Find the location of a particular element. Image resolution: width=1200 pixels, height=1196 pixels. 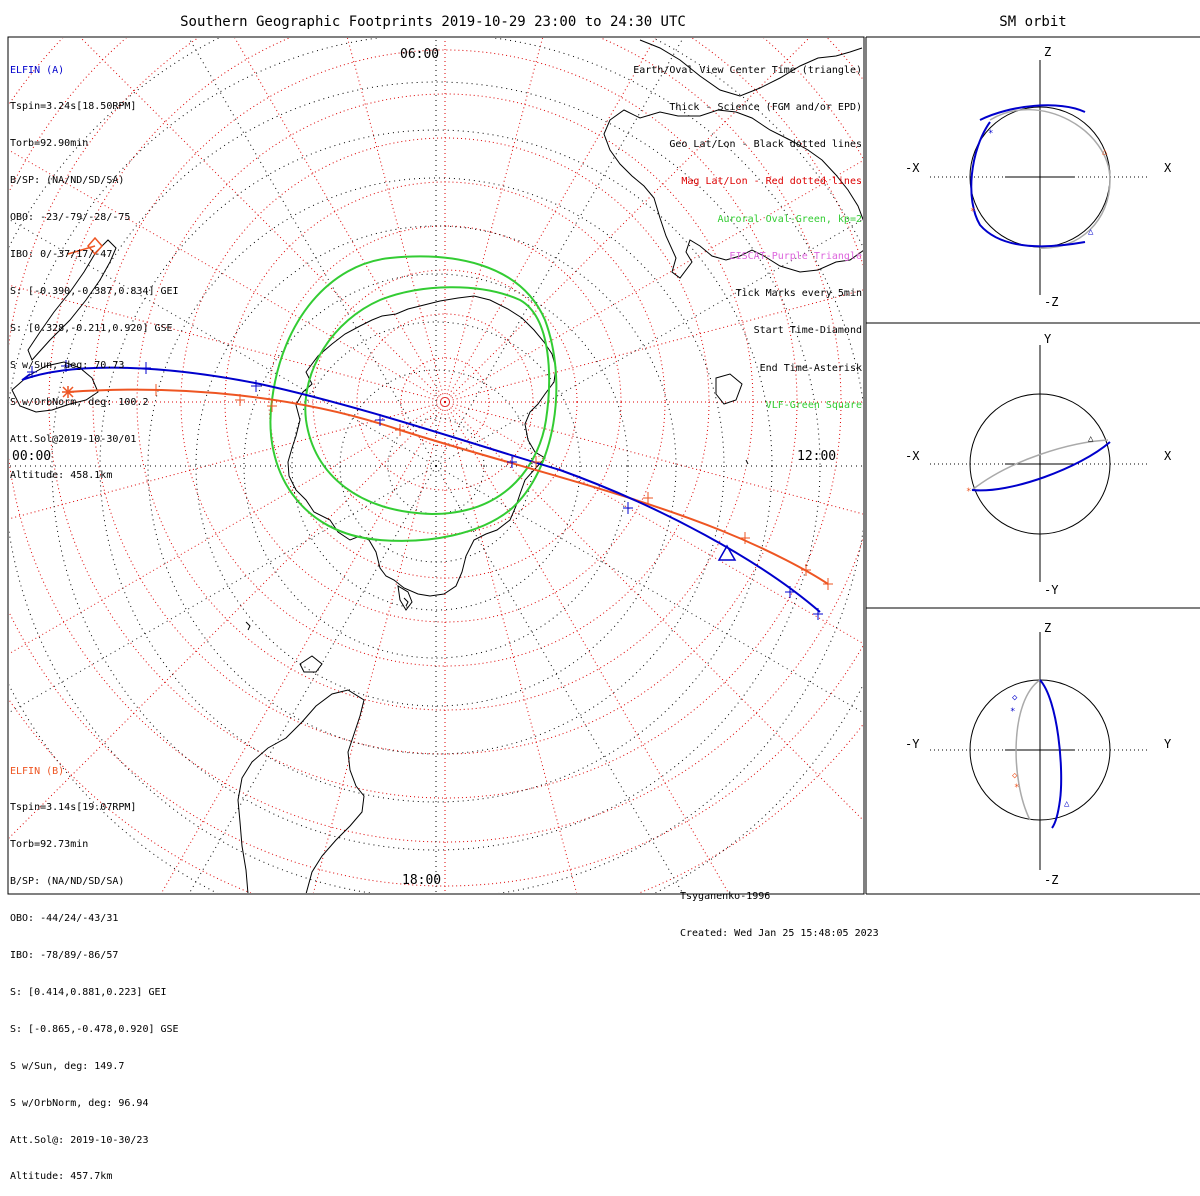

south-america-coastline is located at coordinates (301, 791).